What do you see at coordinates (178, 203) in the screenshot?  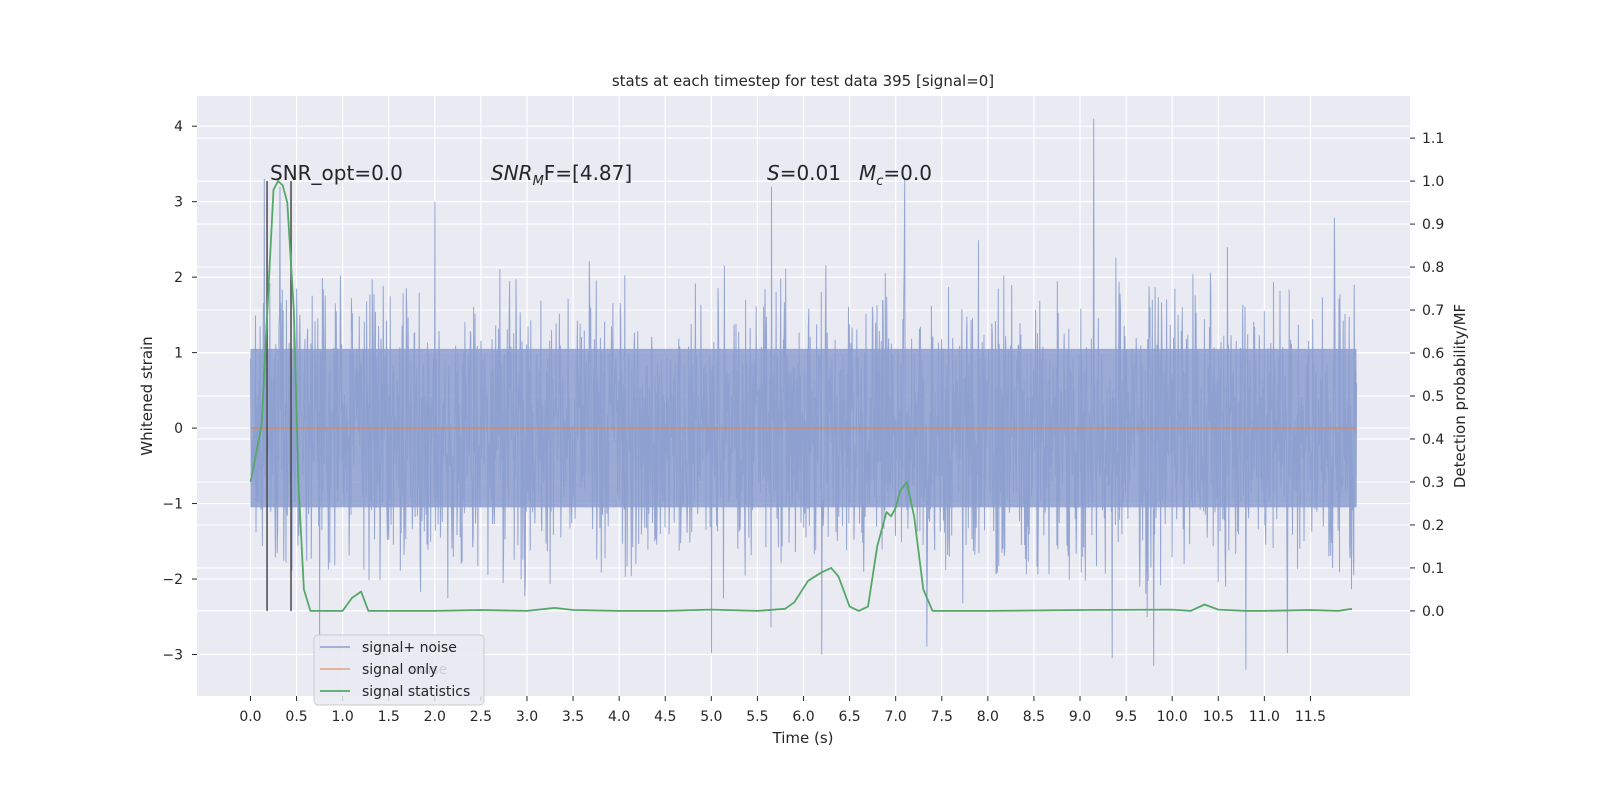 I see `y-left-tick-label: 3` at bounding box center [178, 203].